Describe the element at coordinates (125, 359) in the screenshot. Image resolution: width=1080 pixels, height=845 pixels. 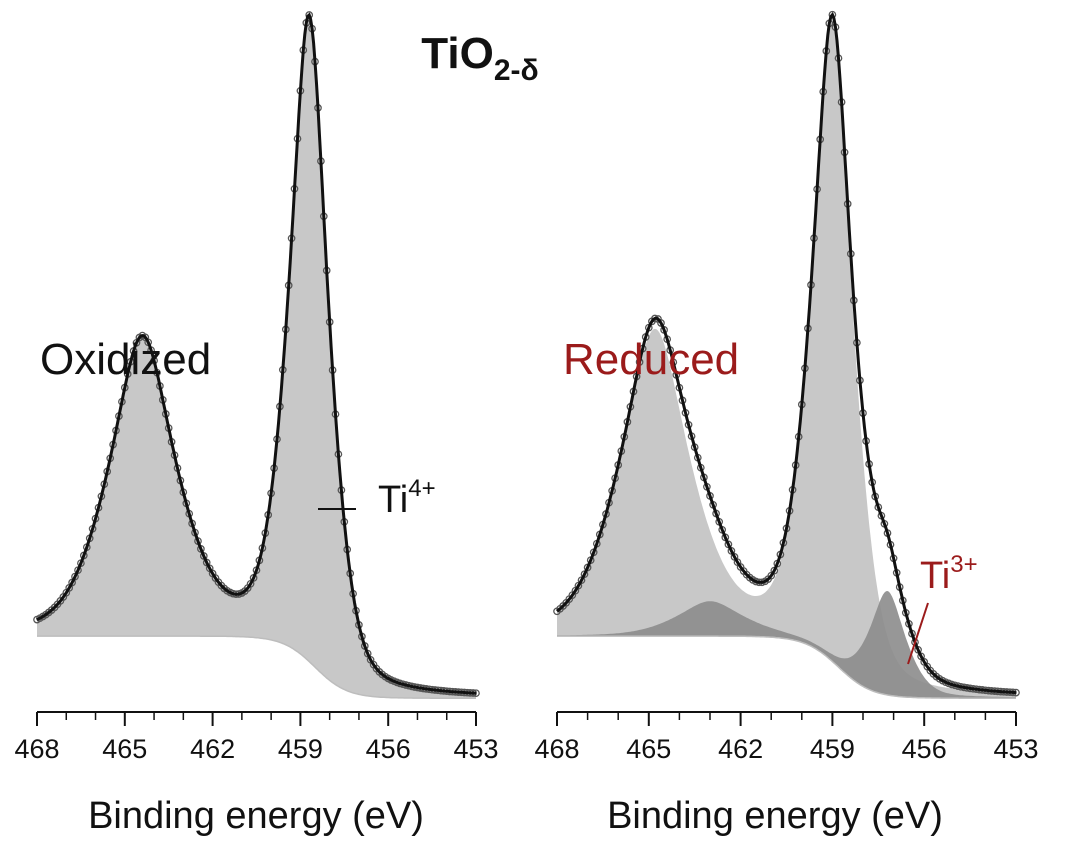
I see `panel-label-oxidized: Oxidized` at that location.